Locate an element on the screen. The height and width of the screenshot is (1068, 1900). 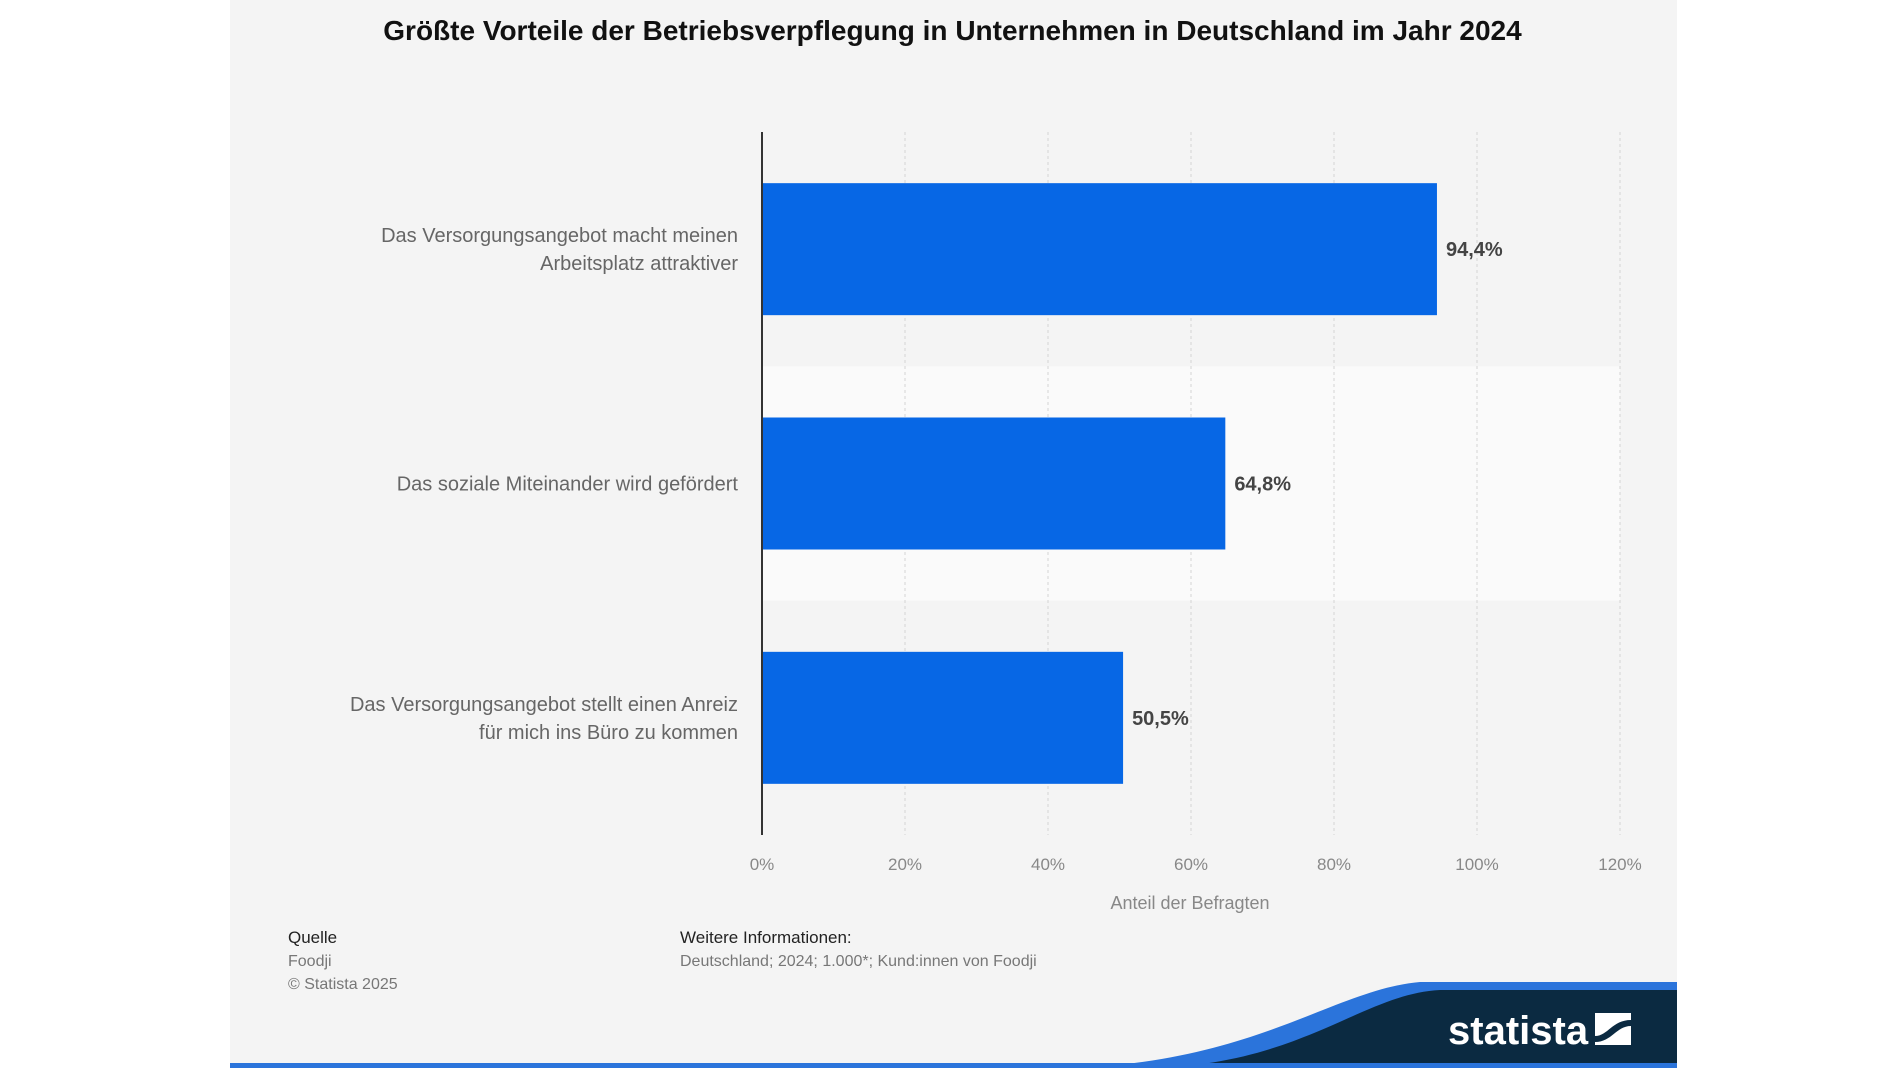
category-label: Das soziale Miteinander wird gefördert is located at coordinates (568, 485).